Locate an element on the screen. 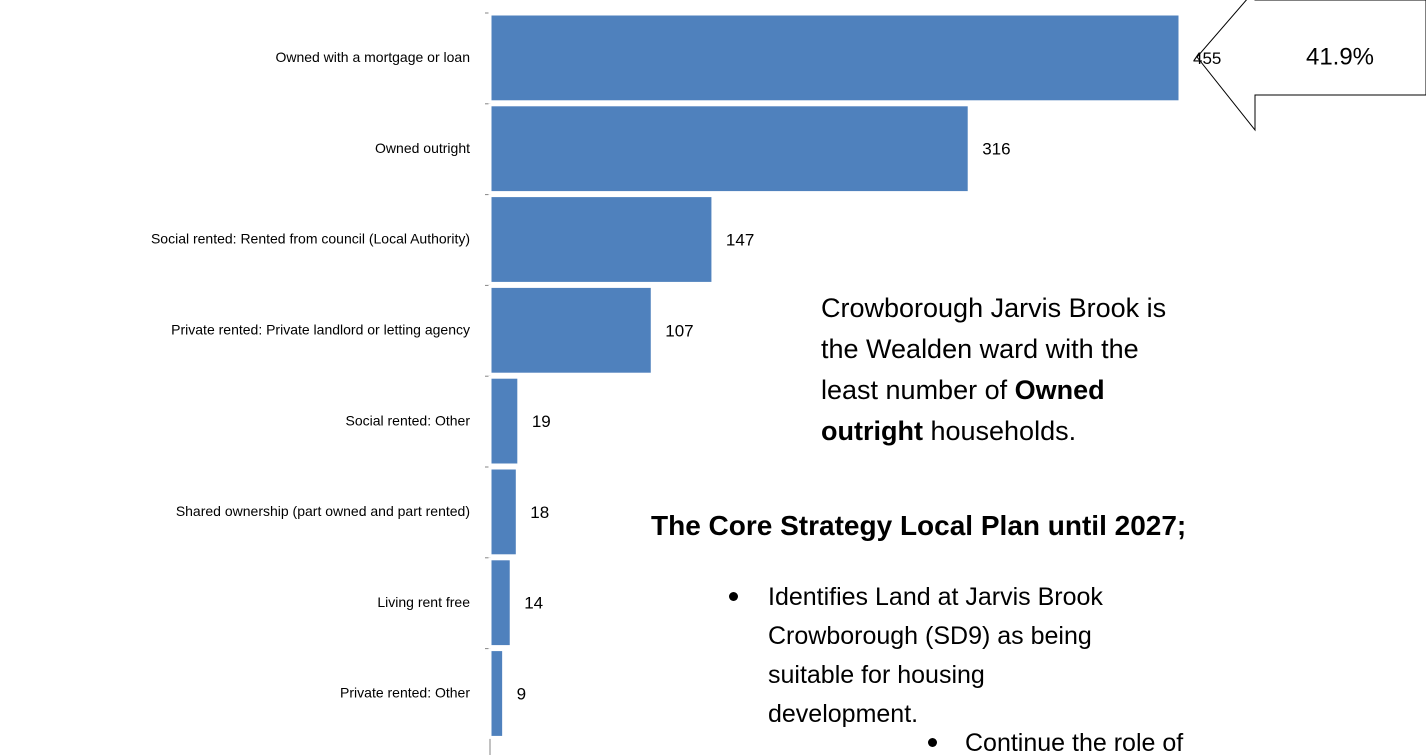 This screenshot has height=755, width=1426. bullet-text: Continue the role of is located at coordinates (1074, 742).